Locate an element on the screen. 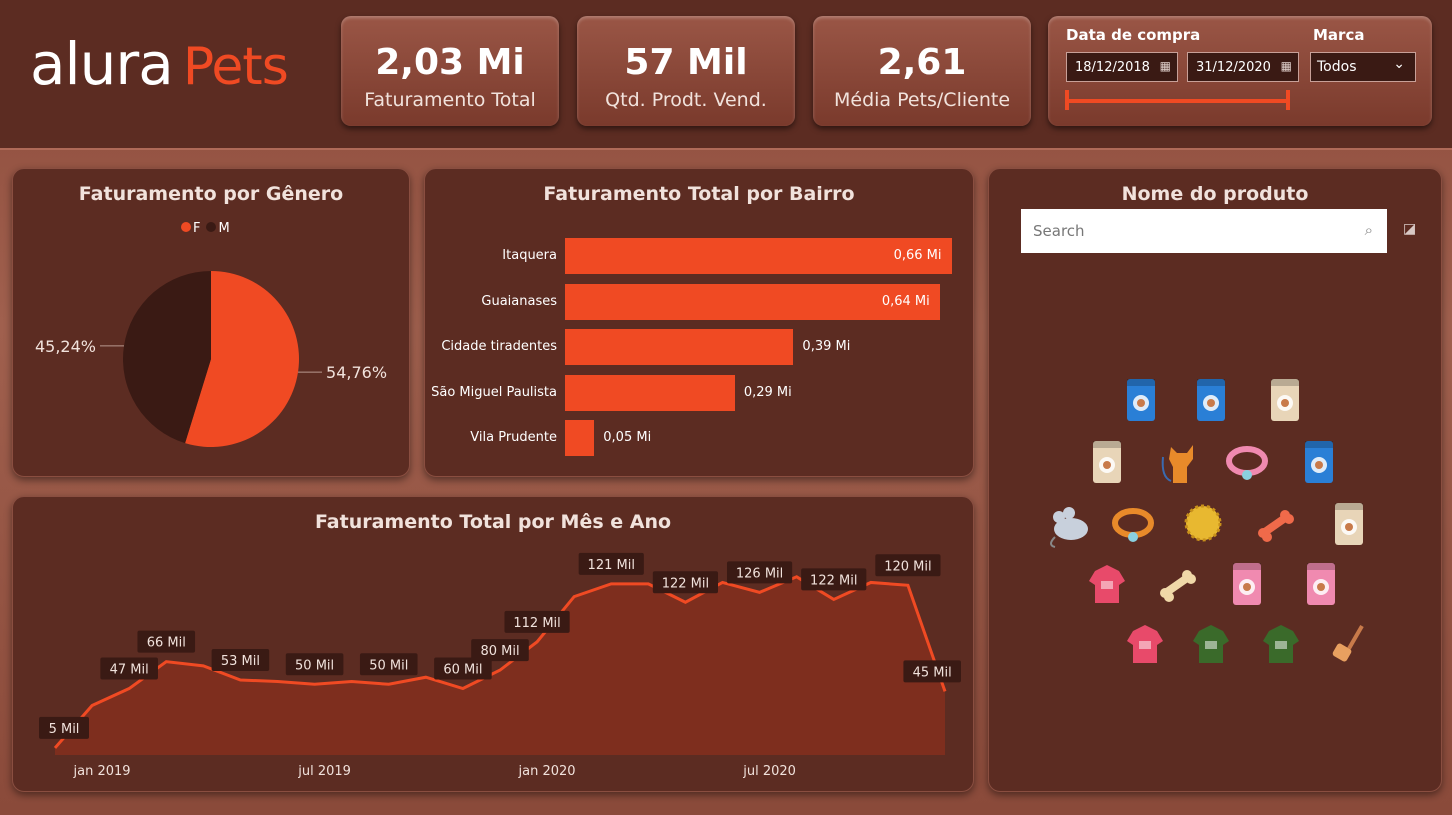 The height and width of the screenshot is (815, 1452). date-start-value: 18/12/2018 is located at coordinates (1112, 67).